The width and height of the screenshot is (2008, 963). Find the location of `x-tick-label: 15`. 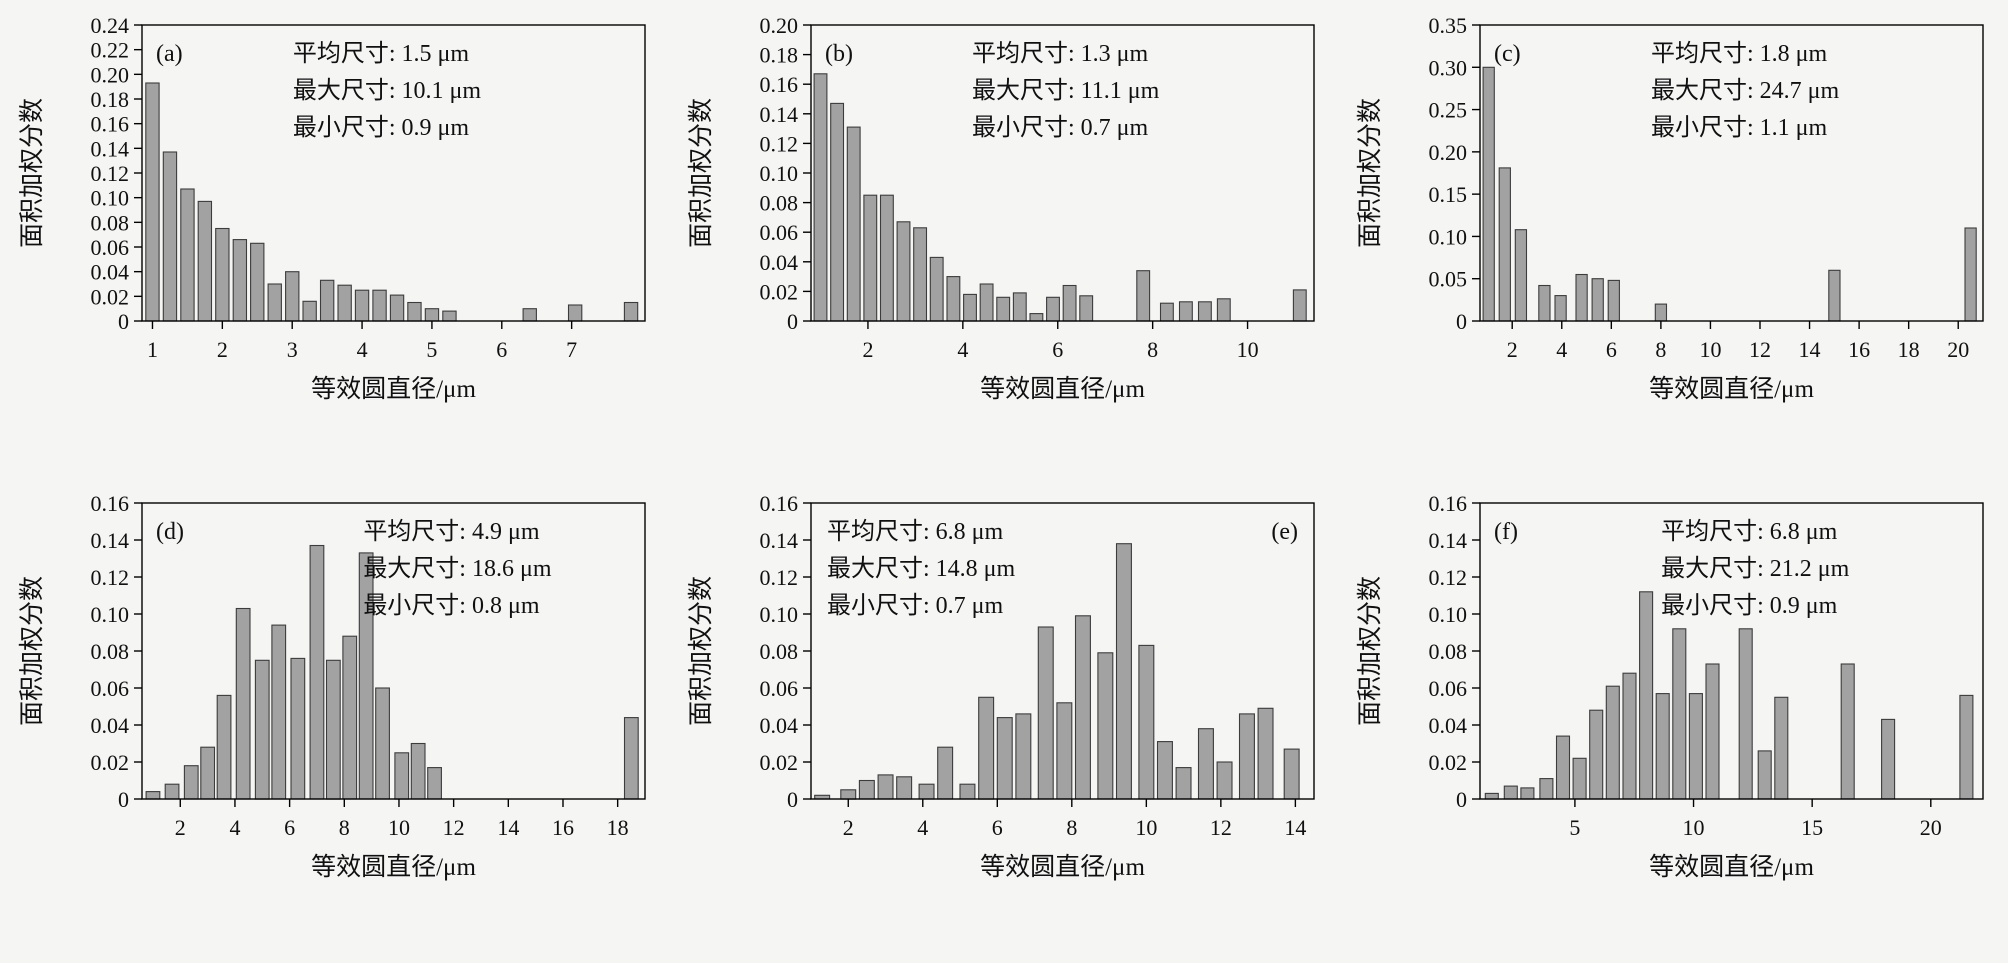

x-tick-label: 15 is located at coordinates (1812, 827).